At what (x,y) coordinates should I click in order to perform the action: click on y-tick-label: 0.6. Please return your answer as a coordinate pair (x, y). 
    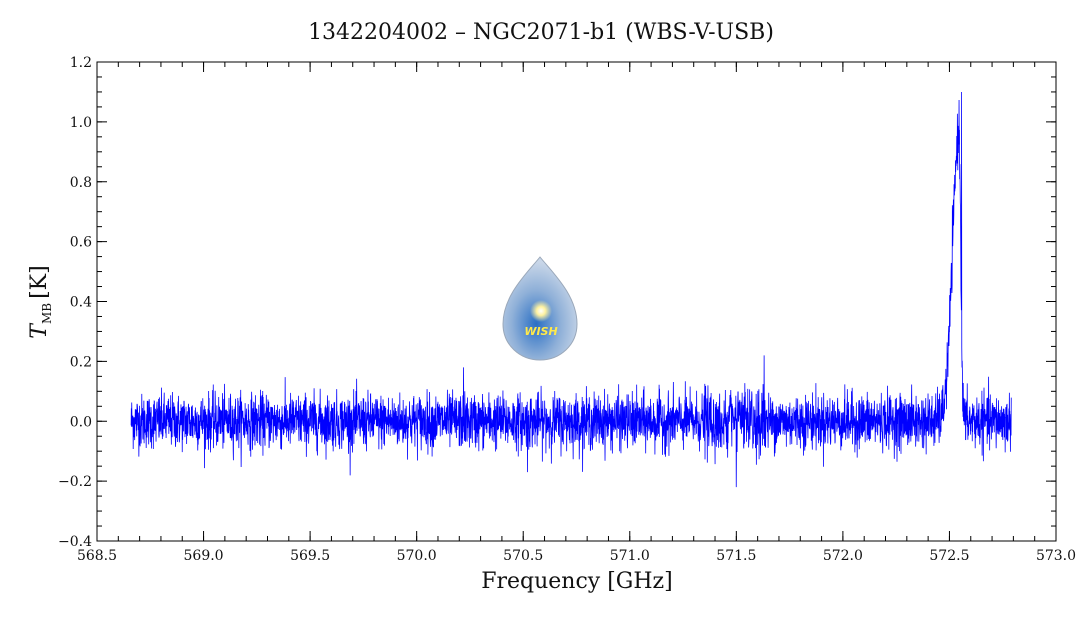
    Looking at the image, I should click on (81, 243).